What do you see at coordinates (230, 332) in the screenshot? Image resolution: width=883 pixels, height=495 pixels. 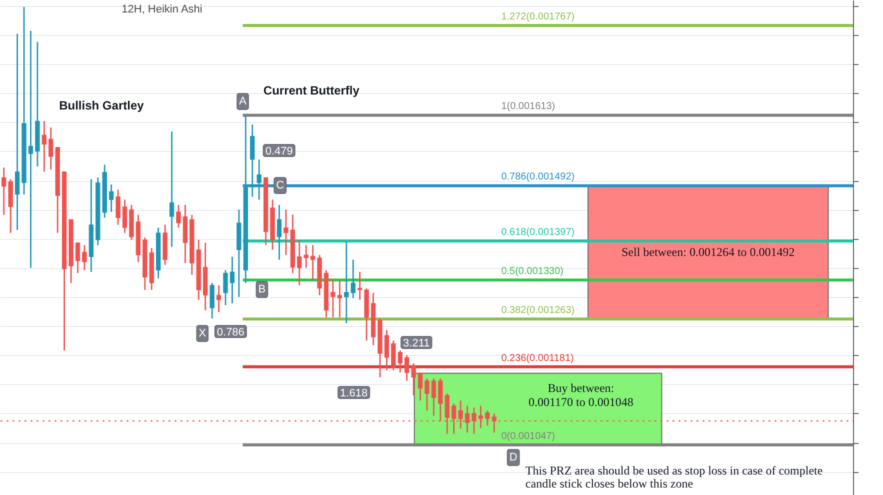 I see `annotation: 0.786` at bounding box center [230, 332].